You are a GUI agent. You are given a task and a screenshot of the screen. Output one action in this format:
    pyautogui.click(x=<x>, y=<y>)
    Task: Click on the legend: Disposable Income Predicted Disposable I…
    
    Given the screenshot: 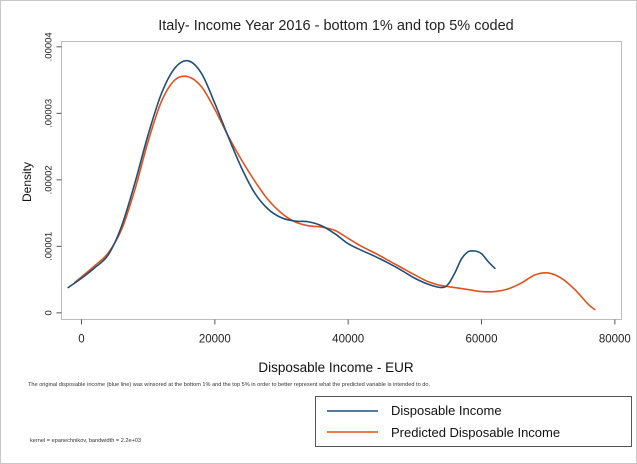 What is the action you would take?
    pyautogui.click(x=473, y=421)
    